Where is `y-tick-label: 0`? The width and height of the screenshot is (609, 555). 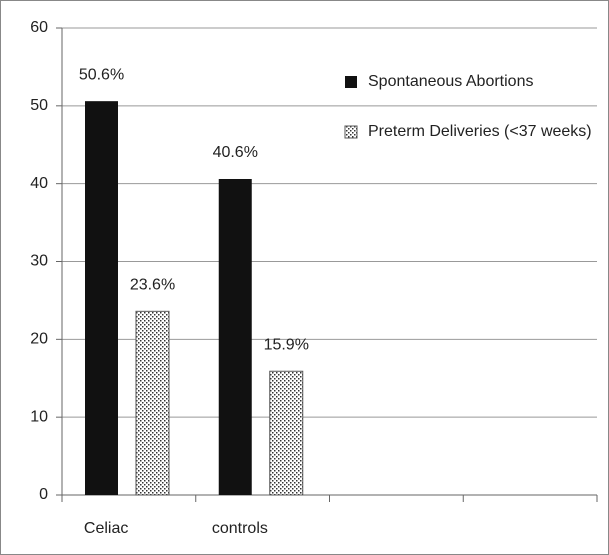
y-tick-label: 0 is located at coordinates (43, 494).